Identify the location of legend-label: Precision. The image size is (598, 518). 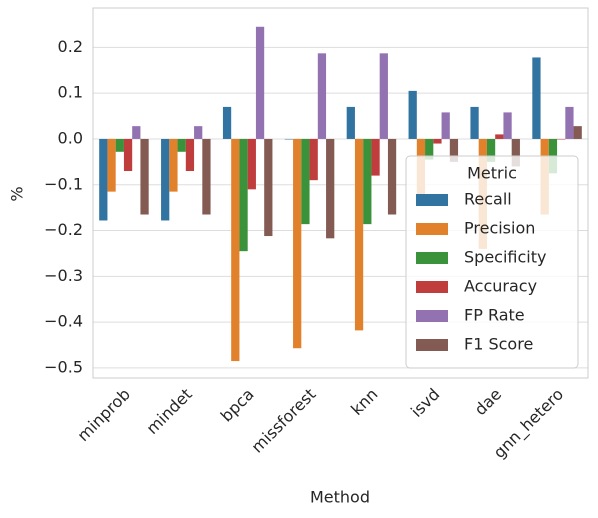
(499, 228).